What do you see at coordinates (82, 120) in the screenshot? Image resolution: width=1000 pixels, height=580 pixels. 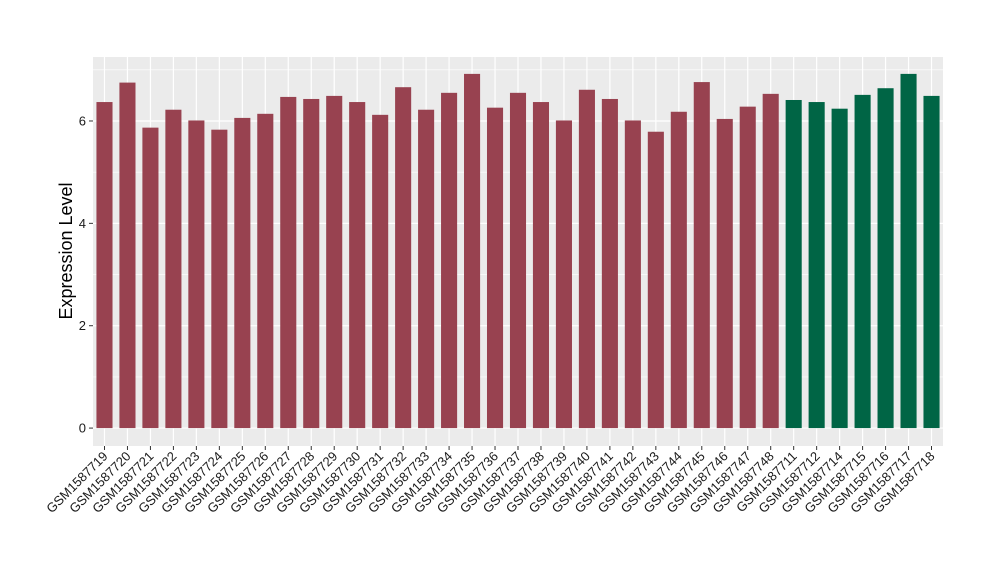 I see `y-tick-label: 6` at bounding box center [82, 120].